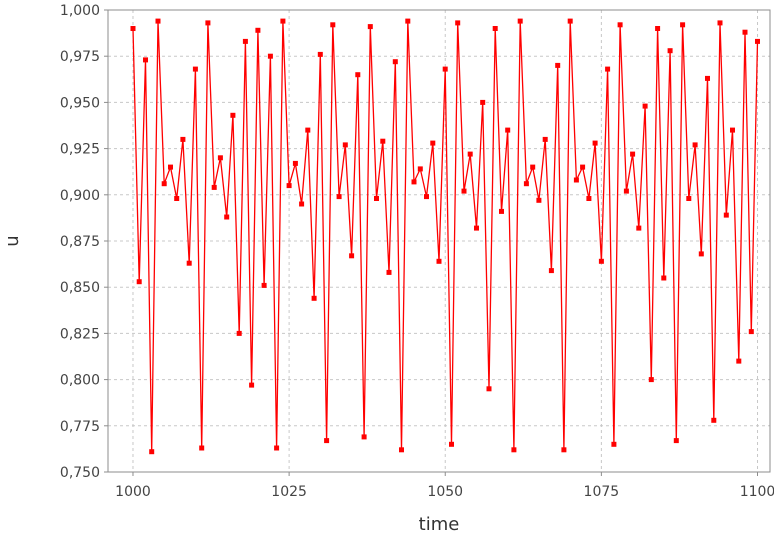  Describe the element at coordinates (80, 427) in the screenshot. I see `y-tick-label: 0,775` at that location.